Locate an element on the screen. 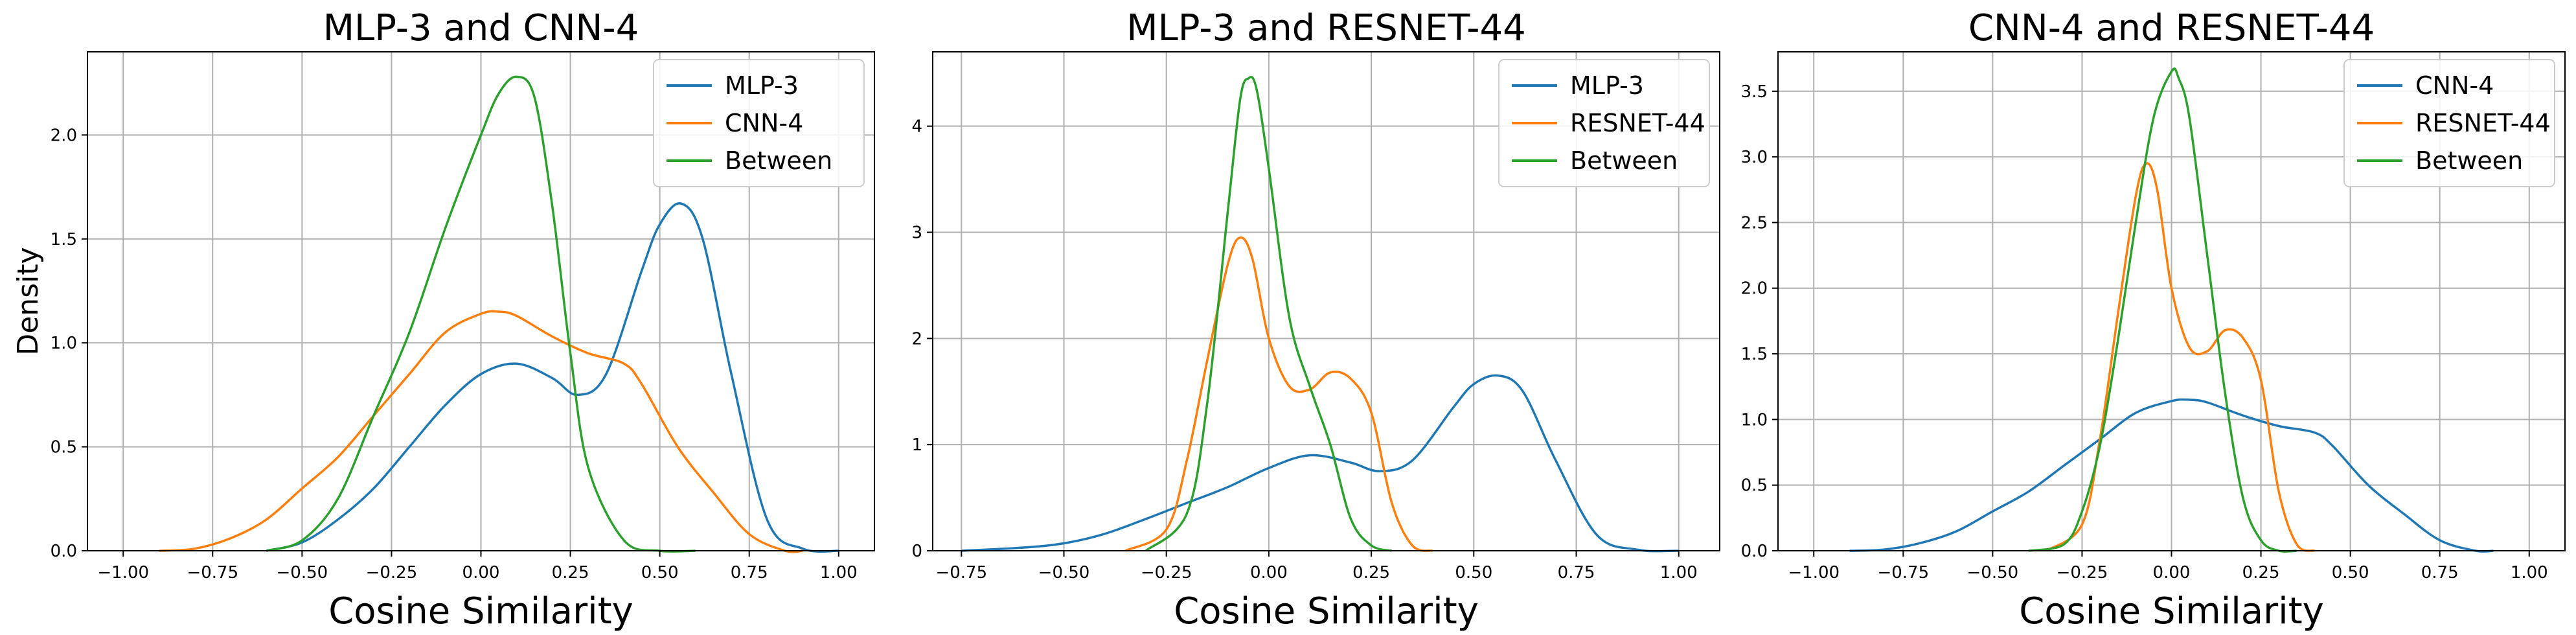 The height and width of the screenshot is (635, 2576). chart-title: MLP-3 and CNN-4 is located at coordinates (481, 28).